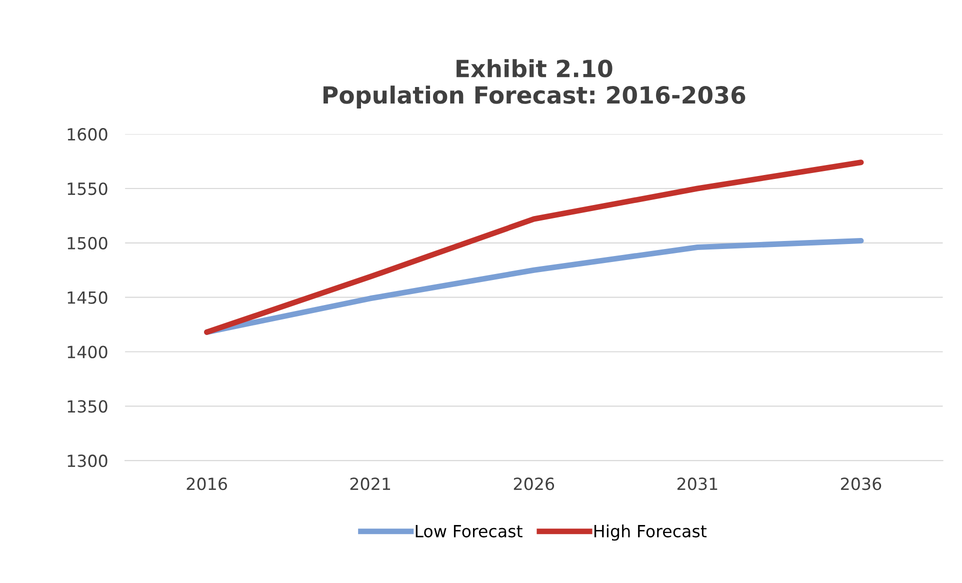 The height and width of the screenshot is (583, 962). I want to click on x-tick-label: 2016, so click(206, 484).